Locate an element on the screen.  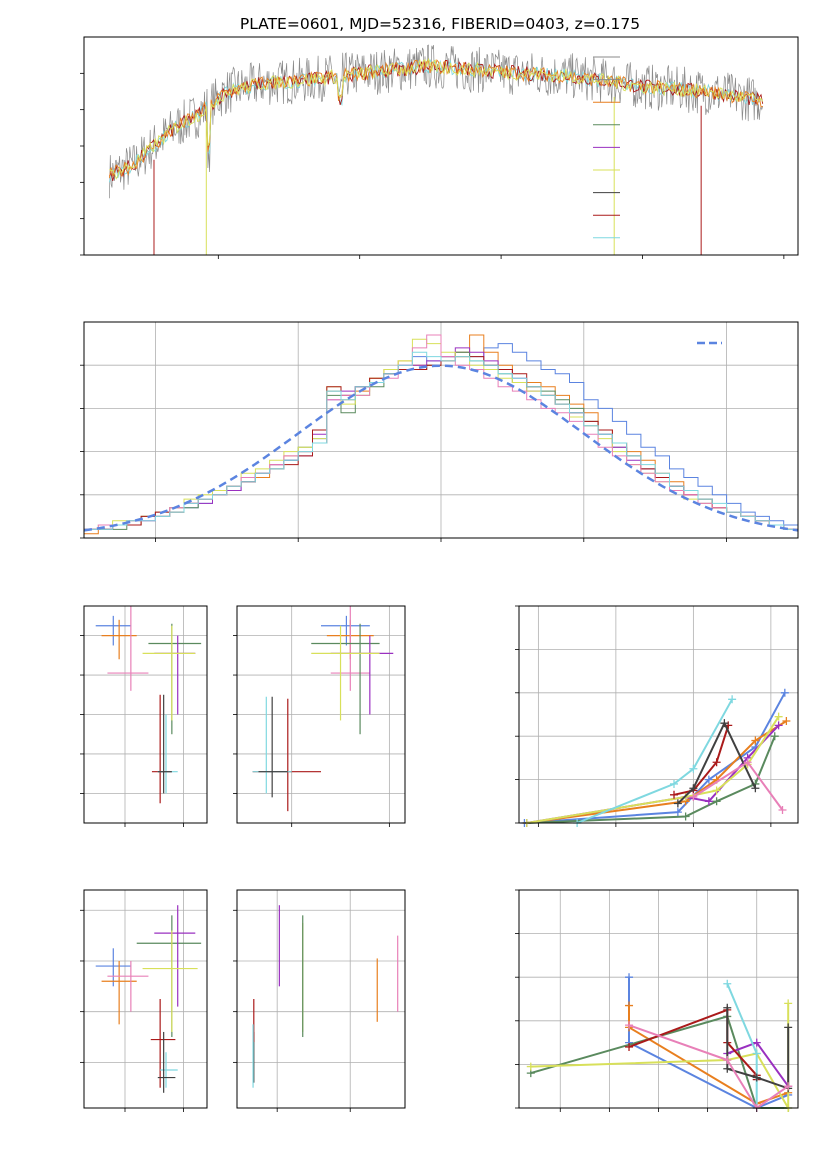
panel-age-vs-Z is located at coordinates (144, 716).